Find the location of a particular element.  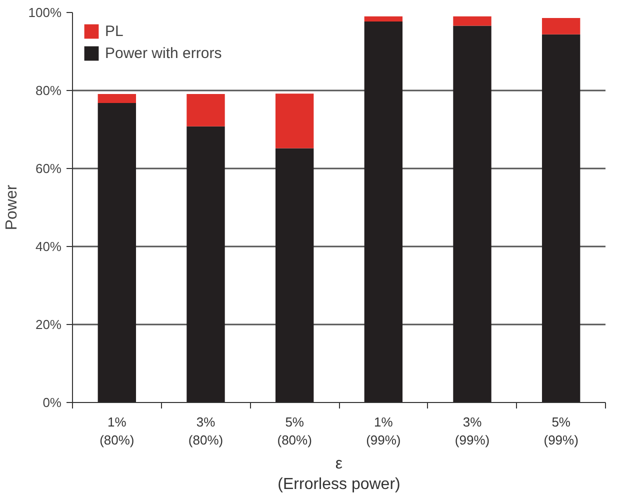

legend-label: Power with errors is located at coordinates (163, 53).